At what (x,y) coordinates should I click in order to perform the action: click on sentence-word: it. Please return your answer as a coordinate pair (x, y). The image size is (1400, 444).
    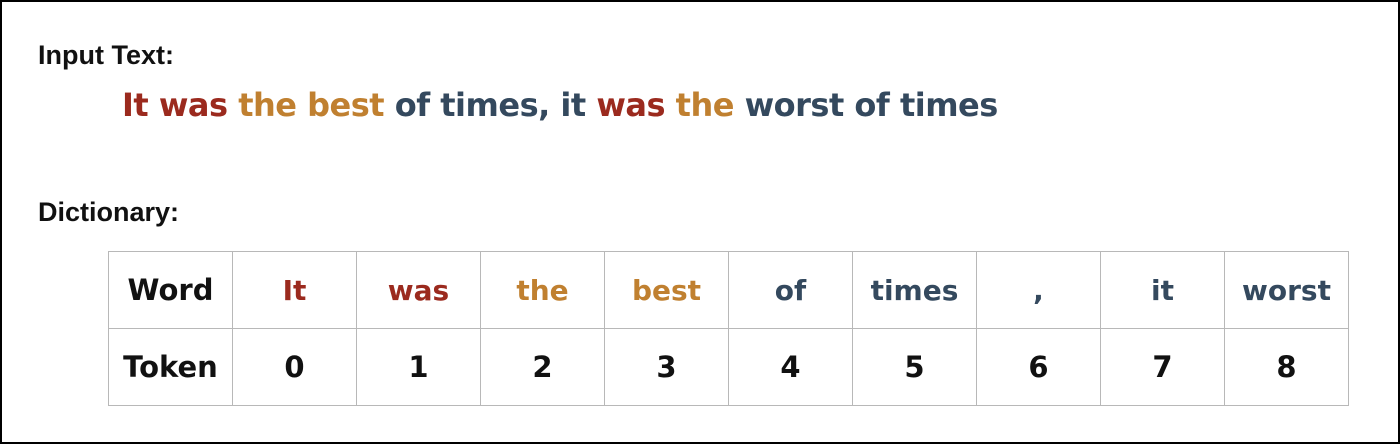
    Looking at the image, I should click on (573, 105).